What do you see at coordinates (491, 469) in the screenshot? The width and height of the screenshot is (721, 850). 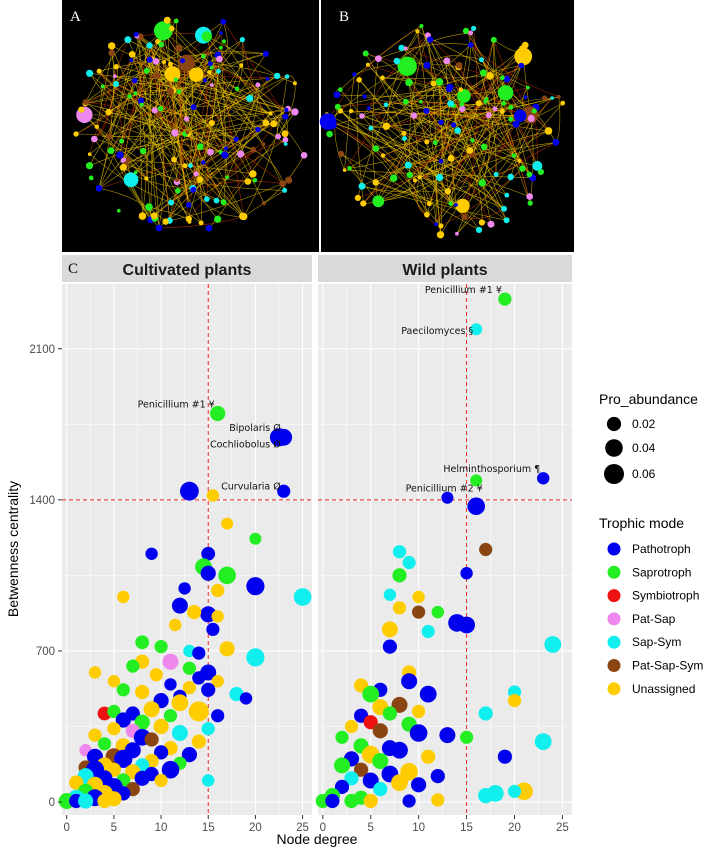 I see `point-annotation: Helminthosporium ¶` at bounding box center [491, 469].